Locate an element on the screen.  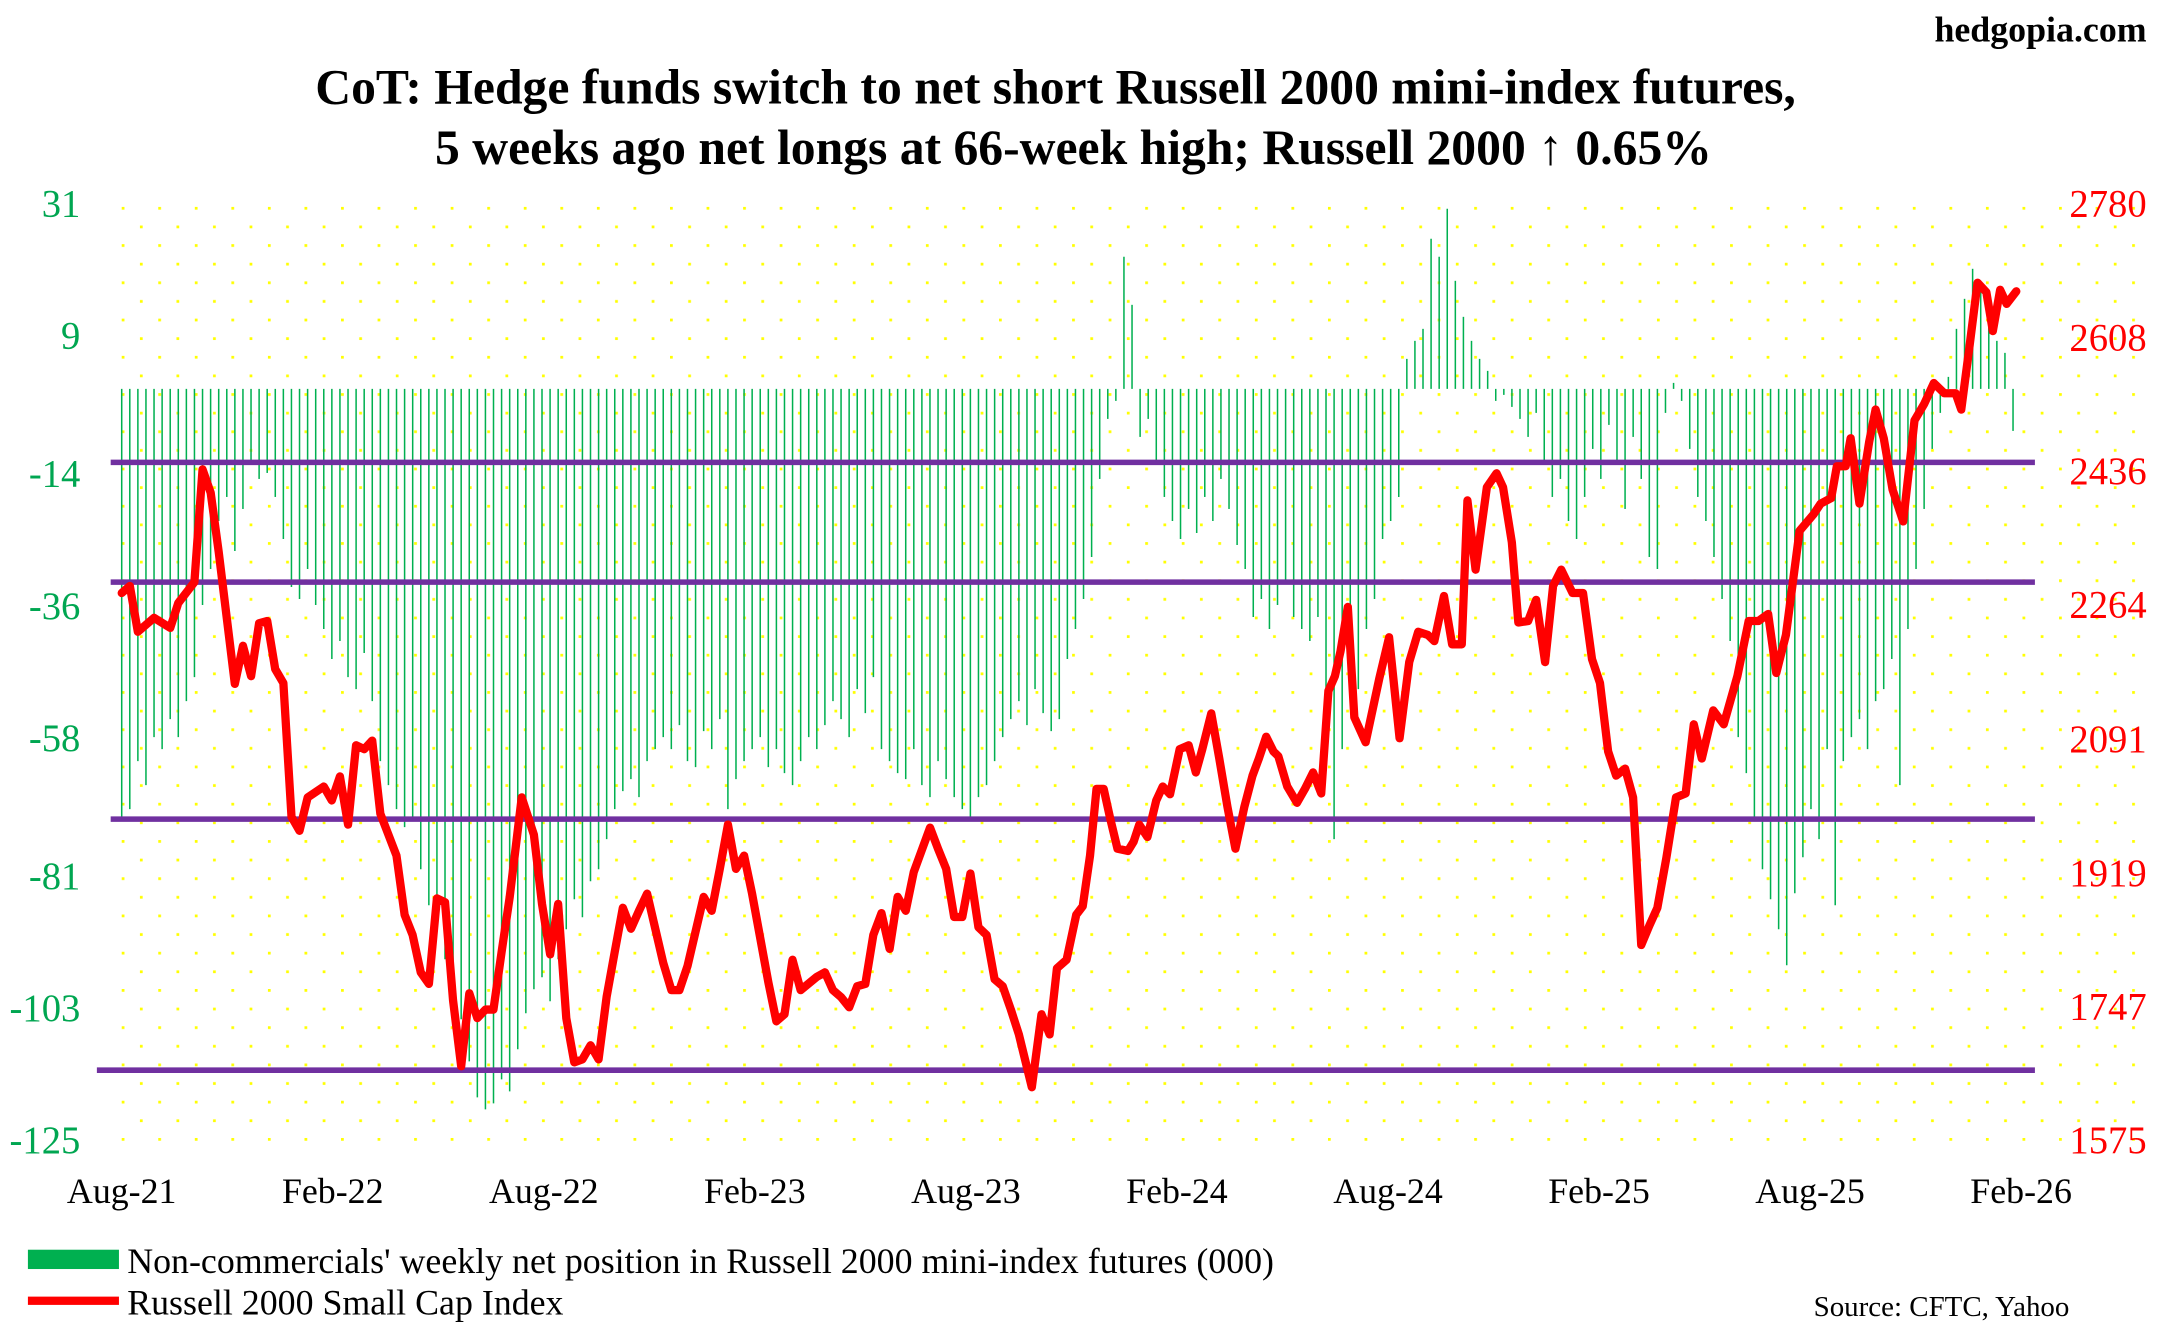
x-axis-tick-label: Aug-23 is located at coordinates (966, 1191).